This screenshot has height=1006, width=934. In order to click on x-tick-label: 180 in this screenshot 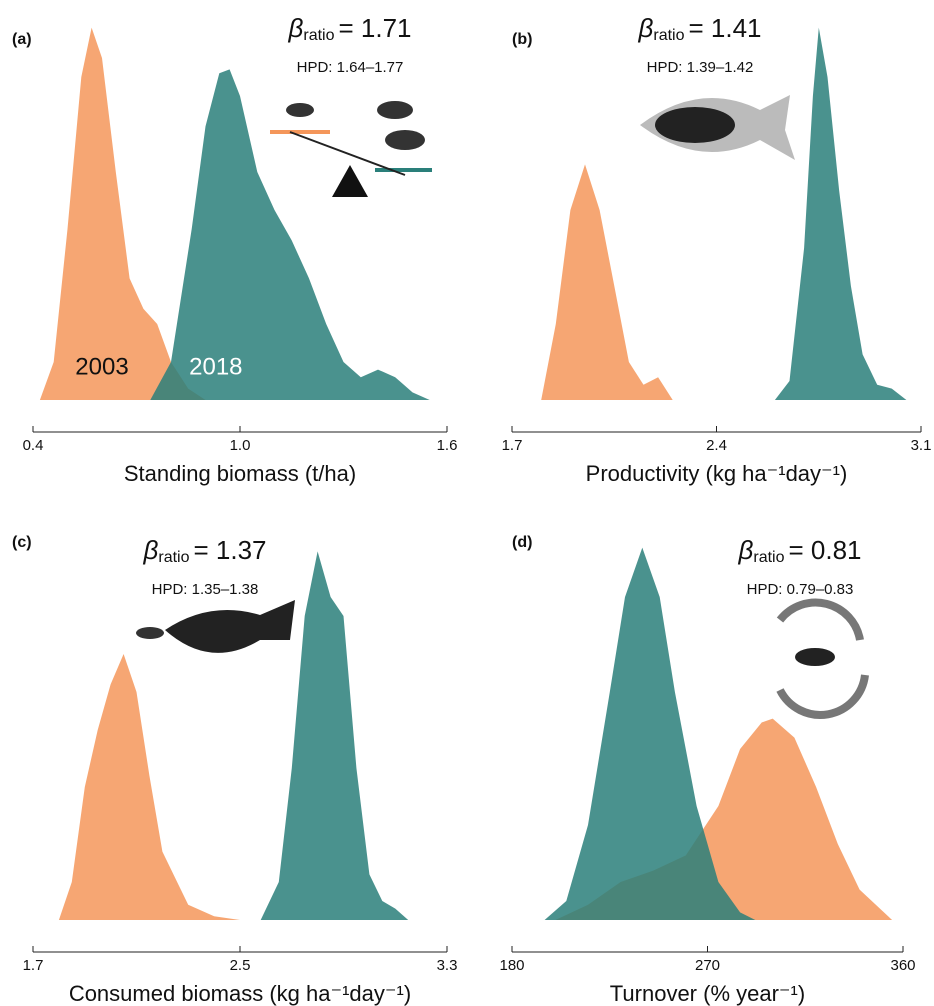, I will do `click(511, 965)`.